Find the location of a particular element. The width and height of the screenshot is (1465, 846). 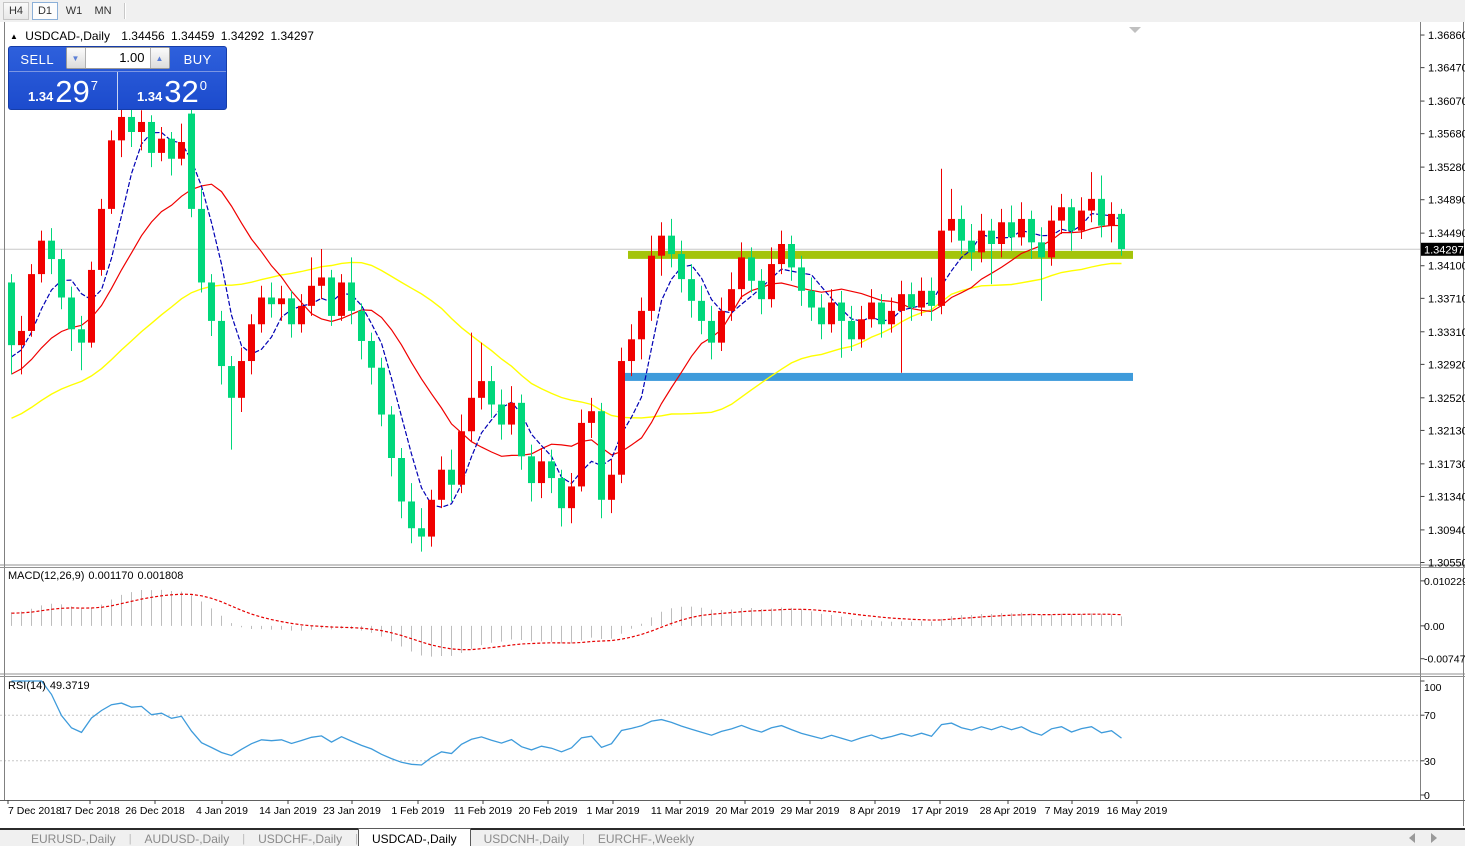

sell-price-display: 1.34 29 7 is located at coordinates (63, 91).